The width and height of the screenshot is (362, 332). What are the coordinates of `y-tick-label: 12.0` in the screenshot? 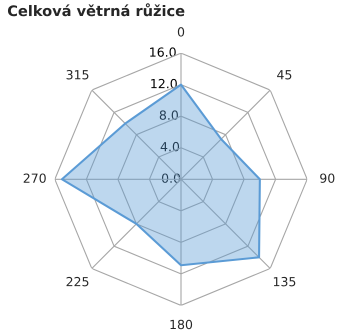 It's located at (164, 83).